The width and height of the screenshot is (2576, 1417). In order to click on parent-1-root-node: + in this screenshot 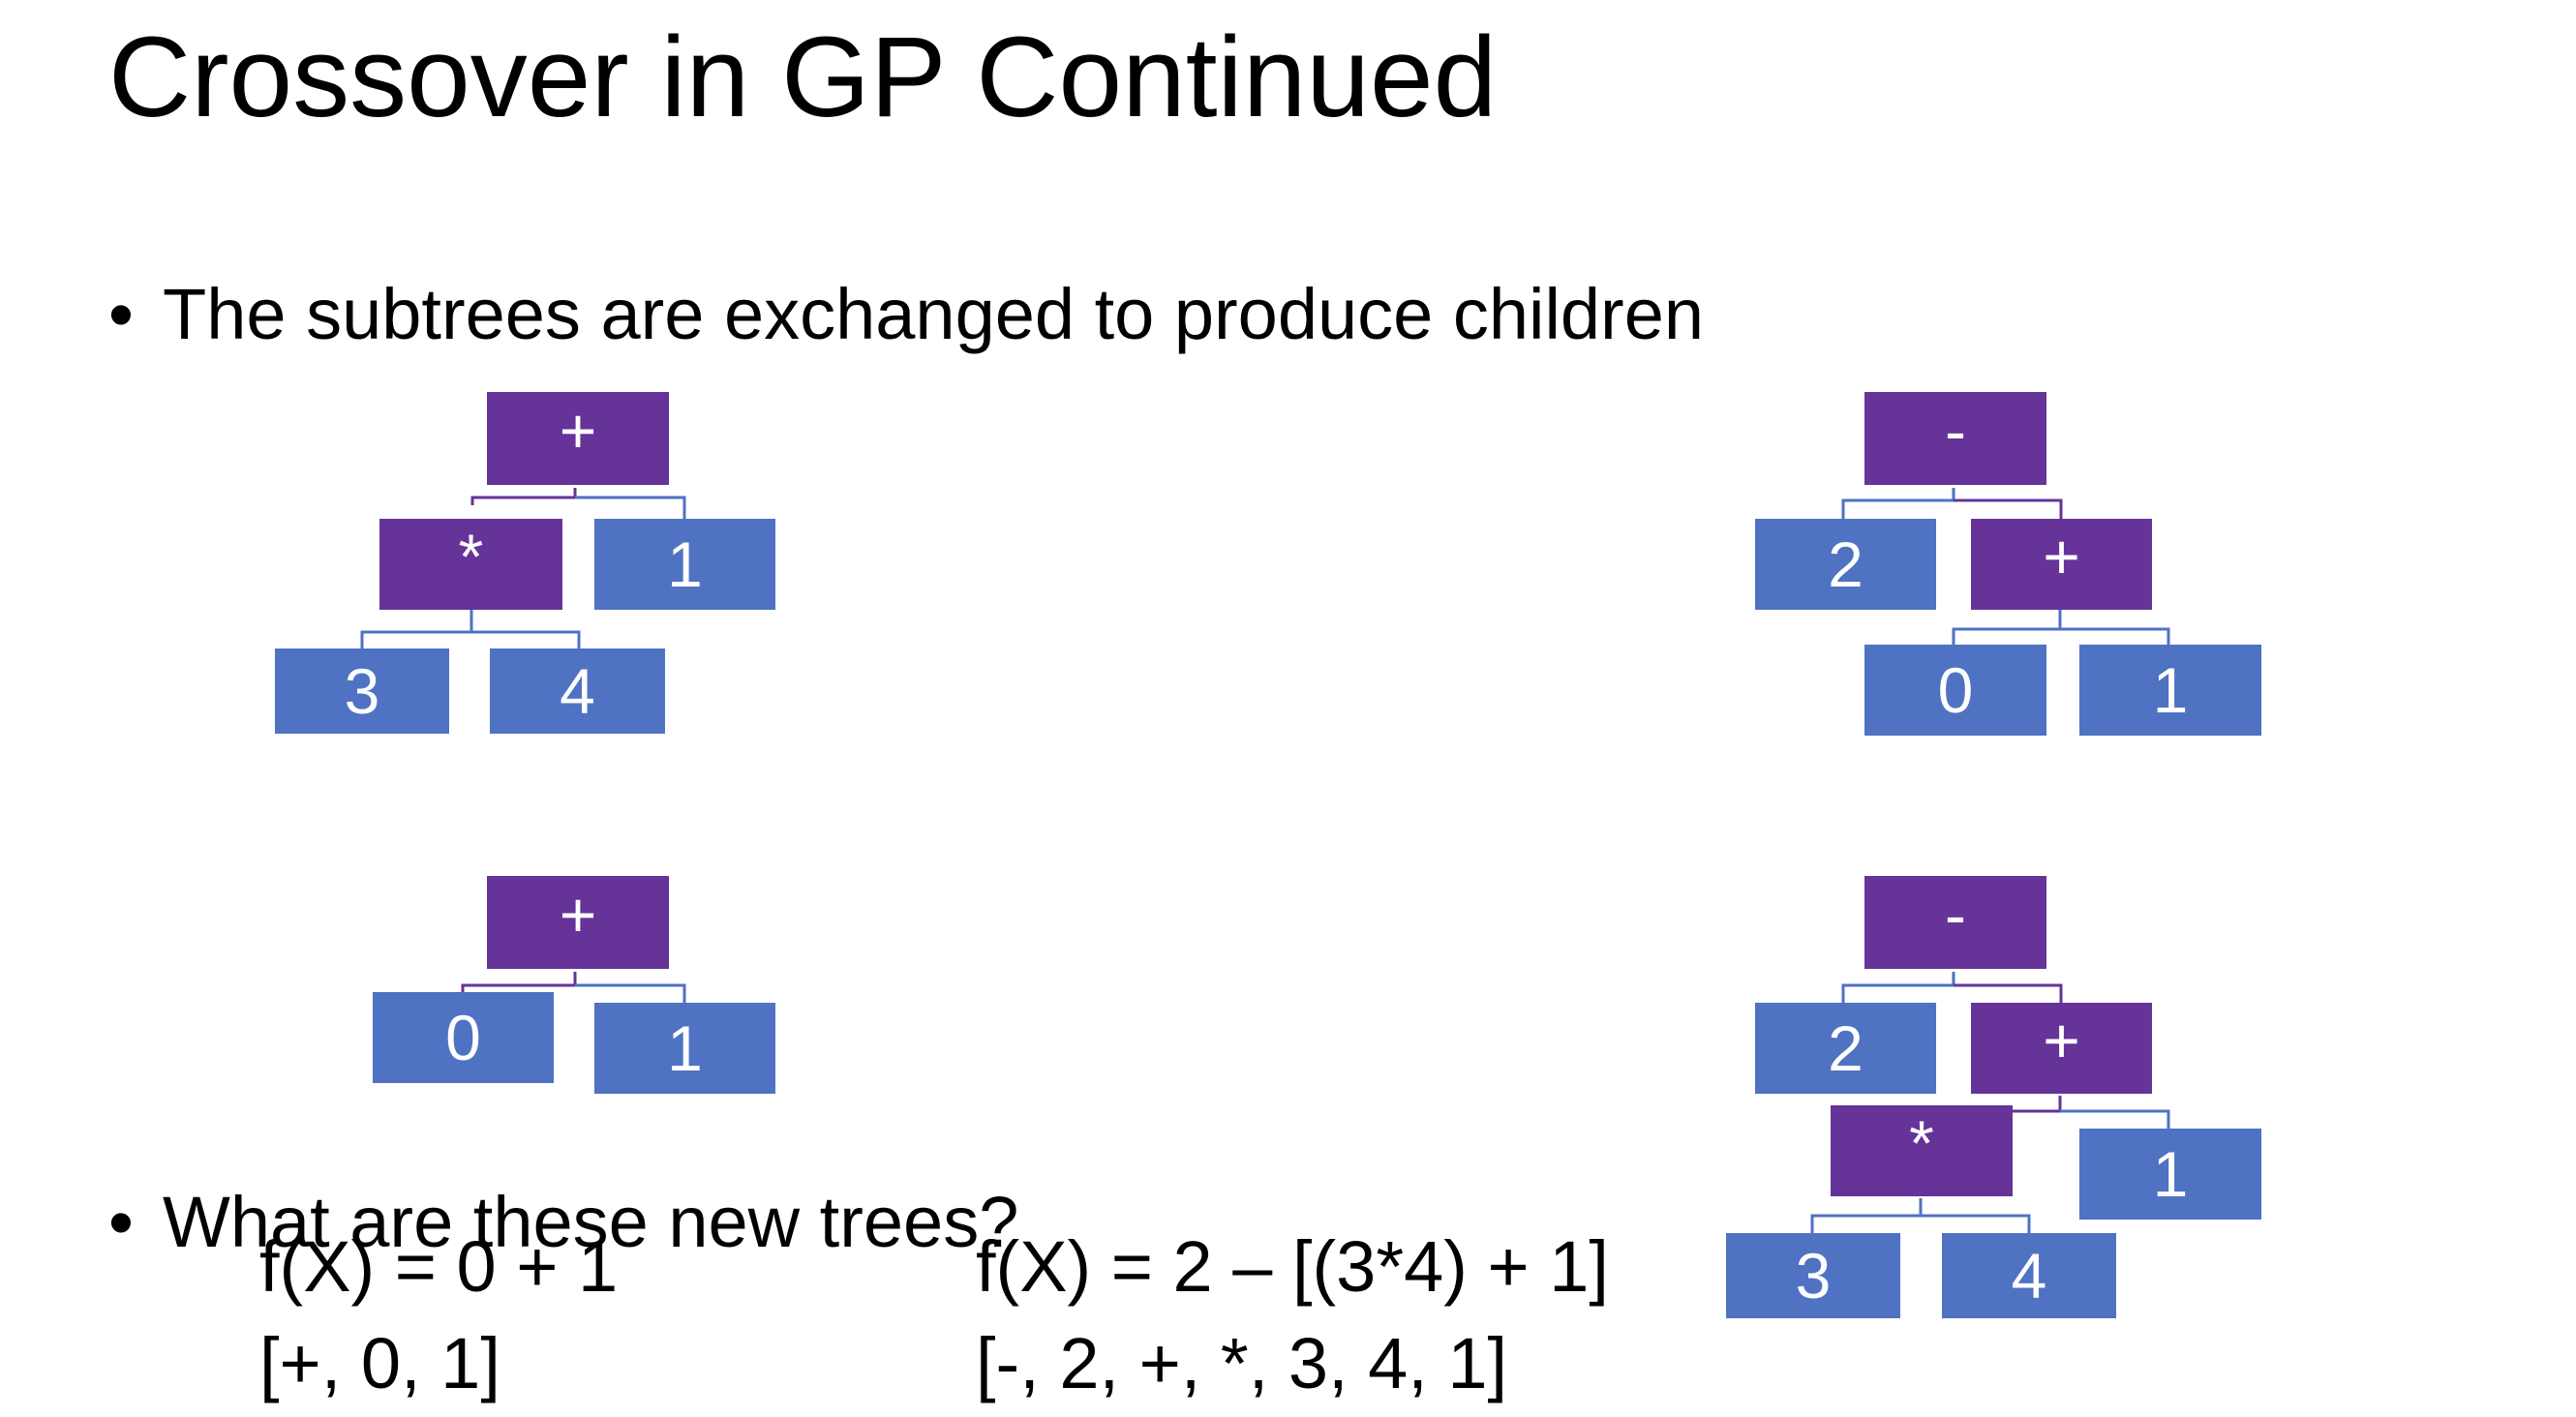, I will do `click(578, 439)`.